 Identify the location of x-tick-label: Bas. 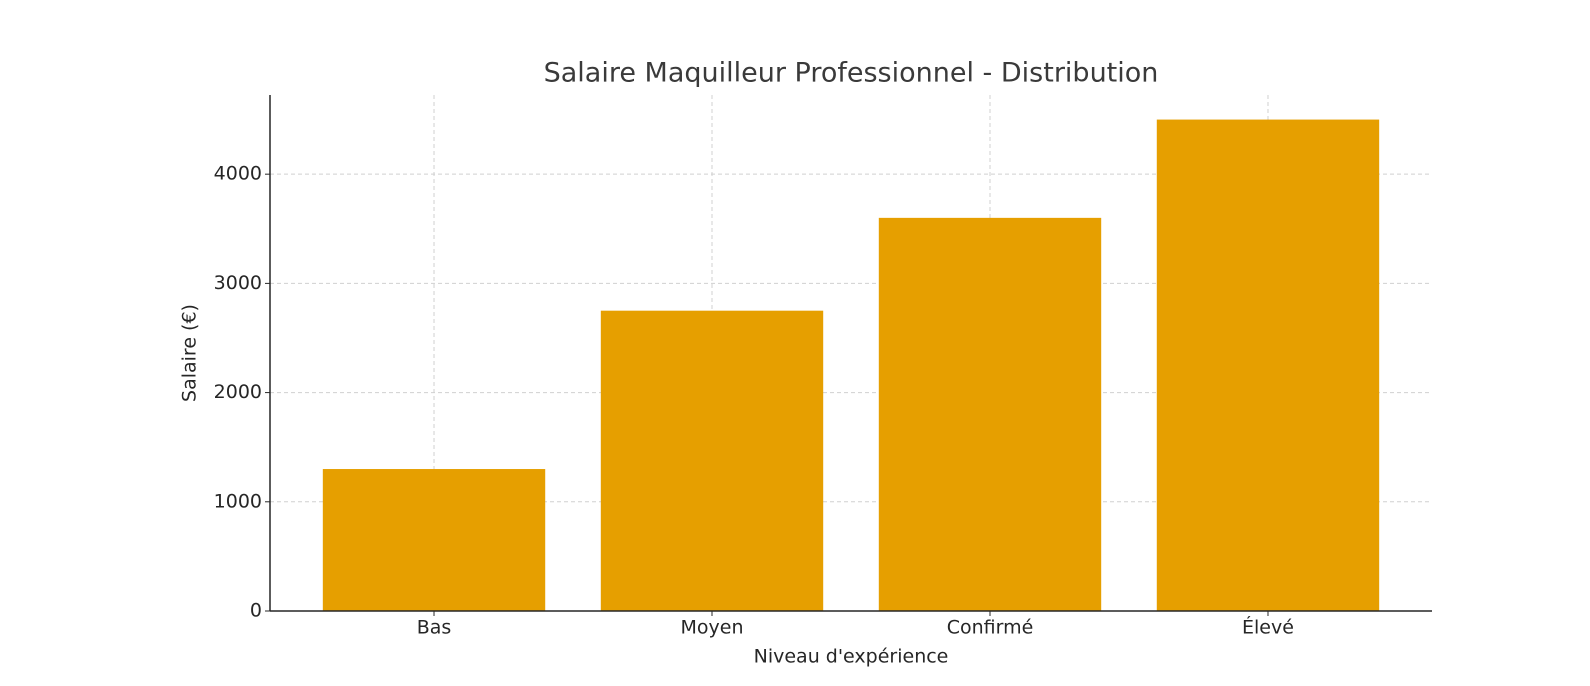
(434, 628).